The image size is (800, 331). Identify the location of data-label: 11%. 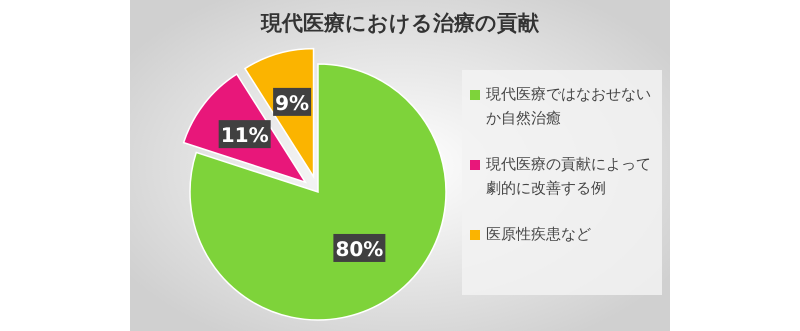
(244, 135).